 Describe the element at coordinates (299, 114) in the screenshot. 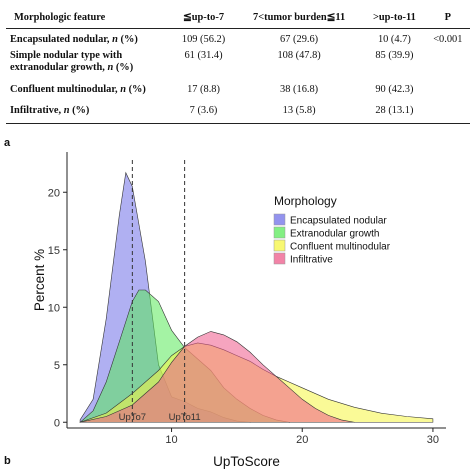

I see `cell-mid: 13 (5.8)` at that location.